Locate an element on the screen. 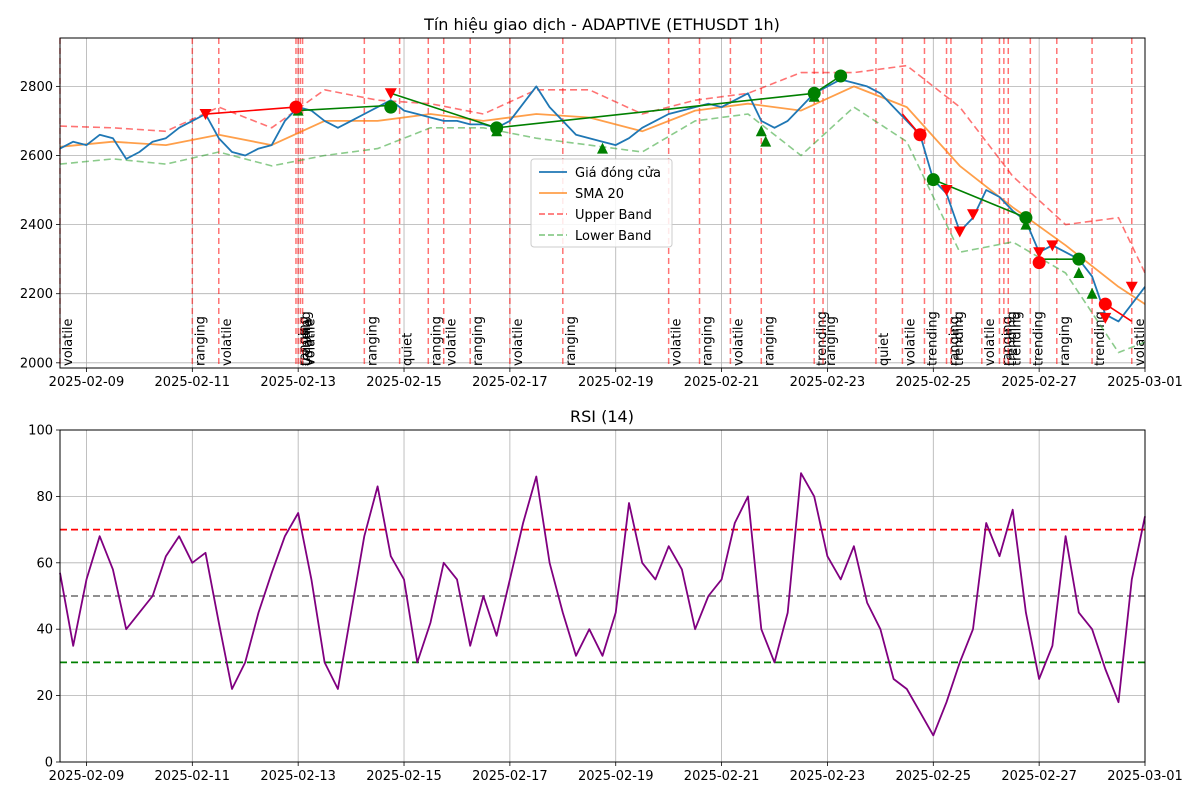  price-y-tick-label: 2600 is located at coordinates (36, 156).